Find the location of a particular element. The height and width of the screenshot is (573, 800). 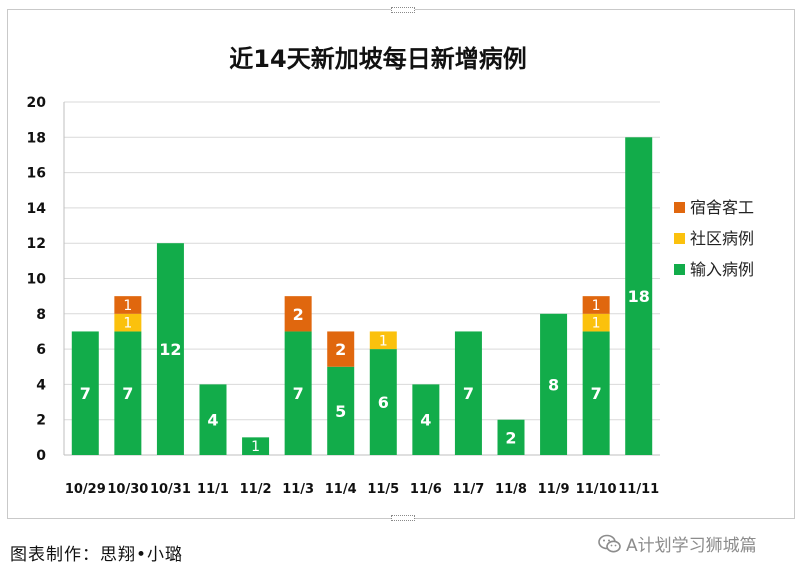

data-label: 12 is located at coordinates (170, 349).